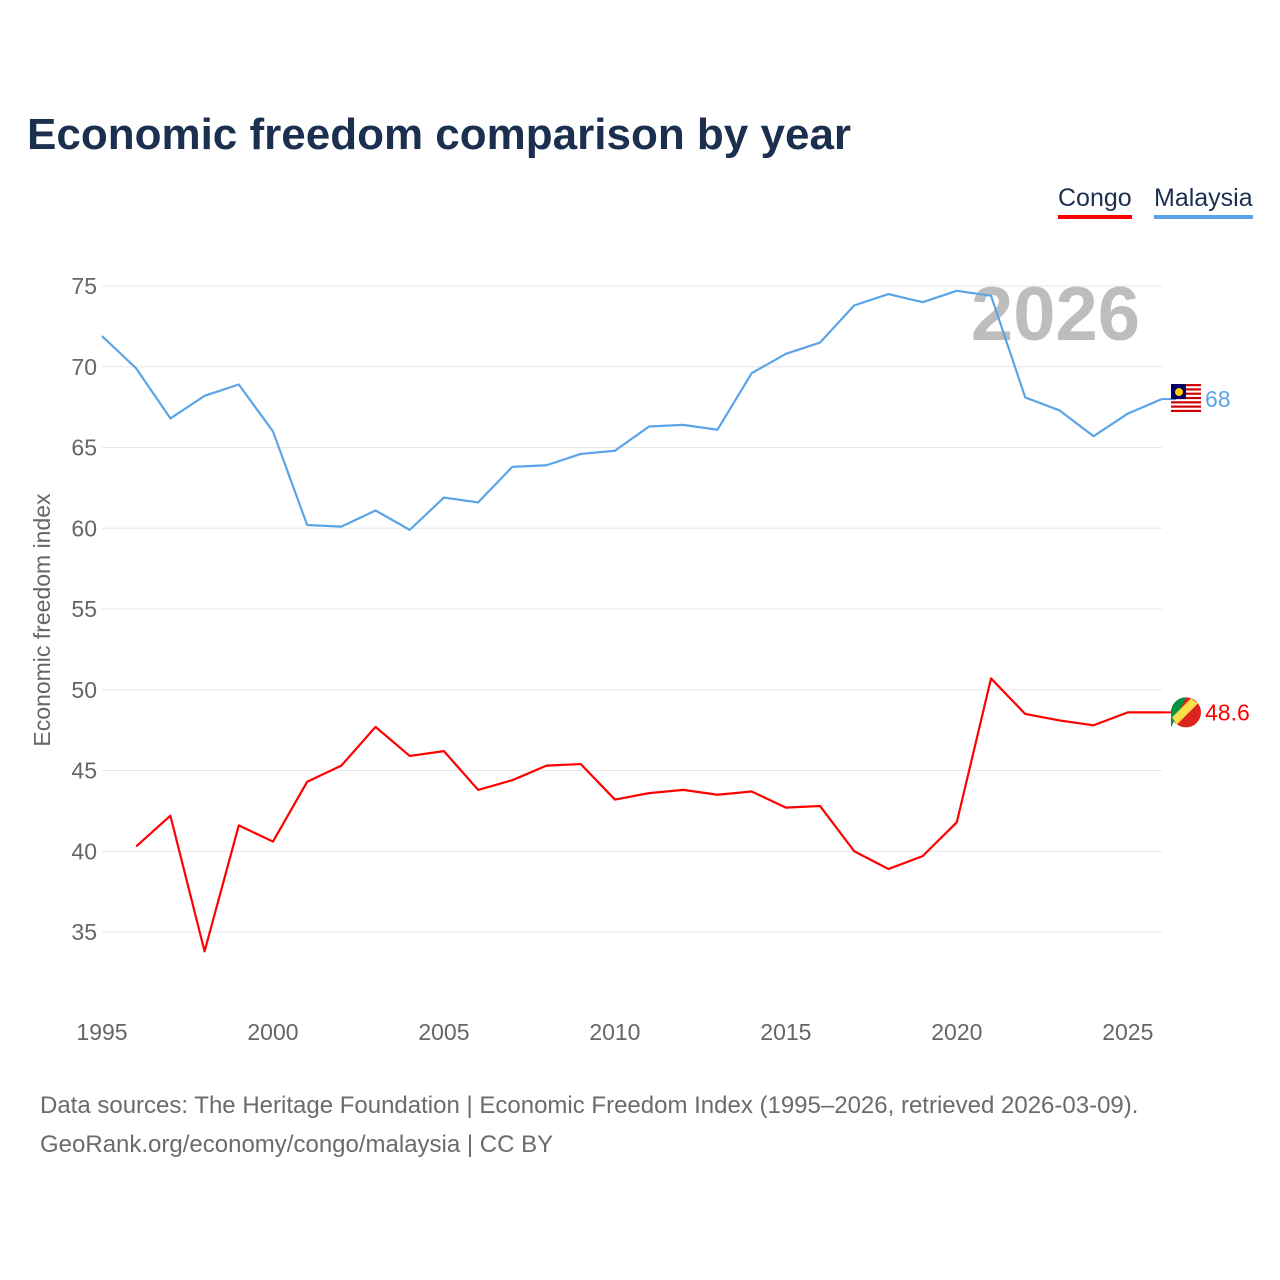  I want to click on x-tick-label: 2020, so click(956, 1032).